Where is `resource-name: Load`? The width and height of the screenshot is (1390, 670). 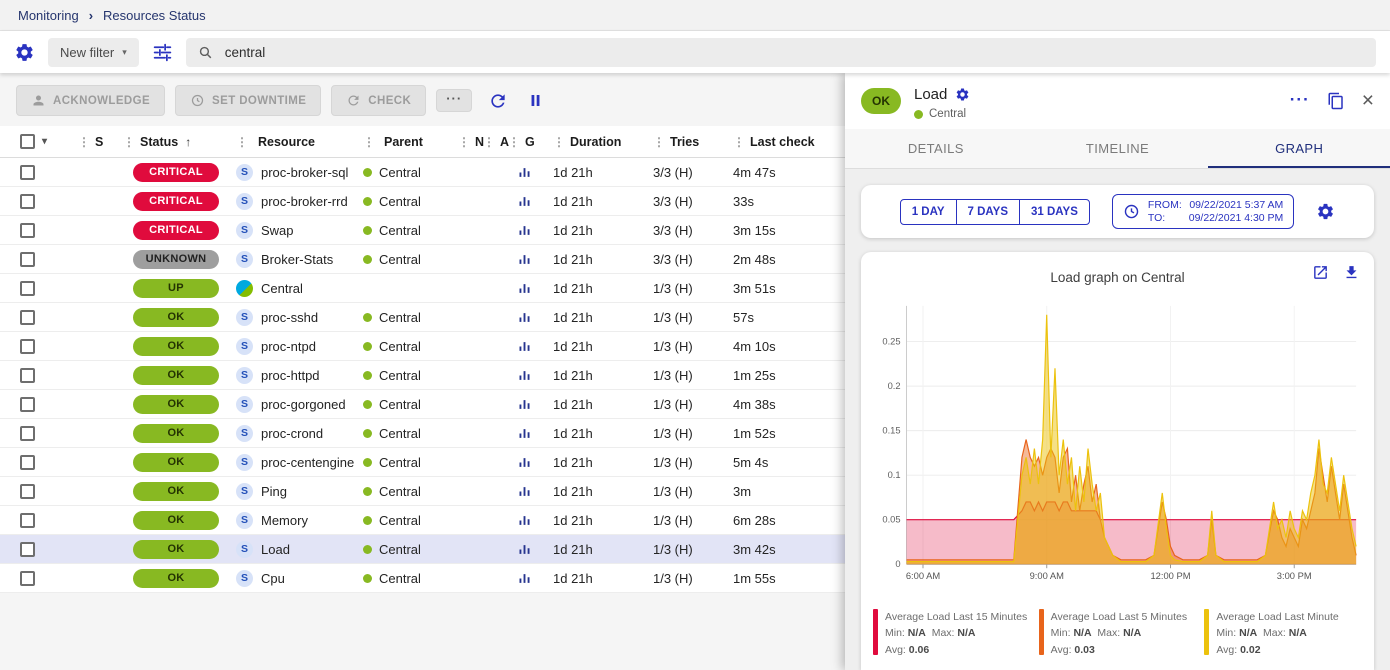 resource-name: Load is located at coordinates (275, 549).